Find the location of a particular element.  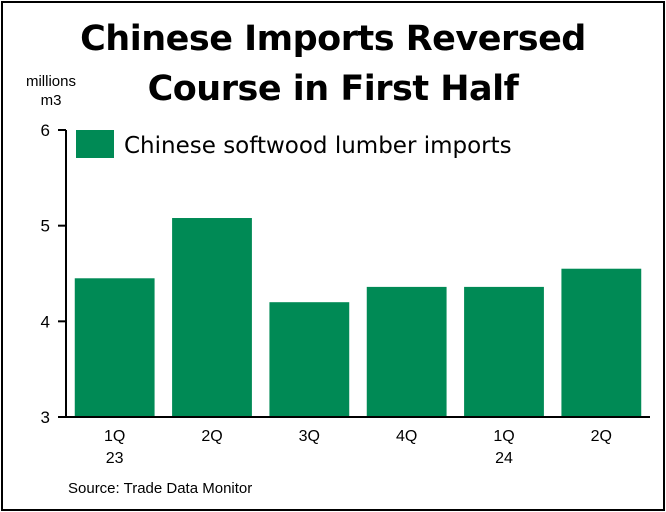

legend-swatch is located at coordinates (95, 144).